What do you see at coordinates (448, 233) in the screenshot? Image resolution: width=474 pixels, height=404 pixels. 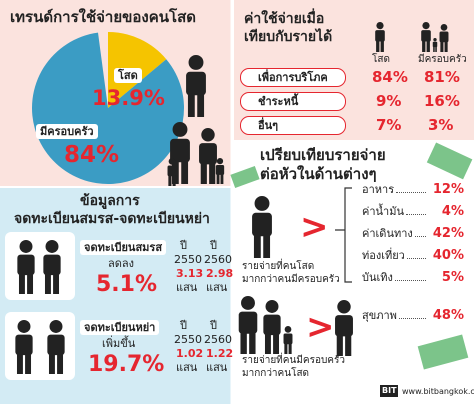 I see `item-value: 42%` at bounding box center [448, 233].